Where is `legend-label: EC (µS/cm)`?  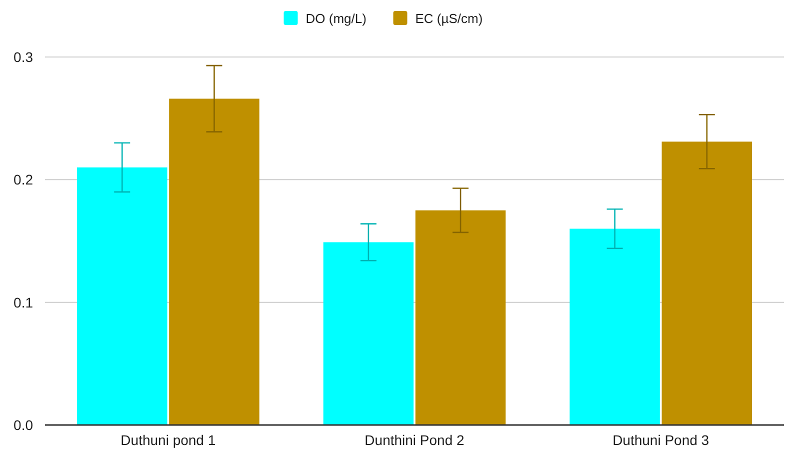 legend-label: EC (µS/cm) is located at coordinates (449, 18).